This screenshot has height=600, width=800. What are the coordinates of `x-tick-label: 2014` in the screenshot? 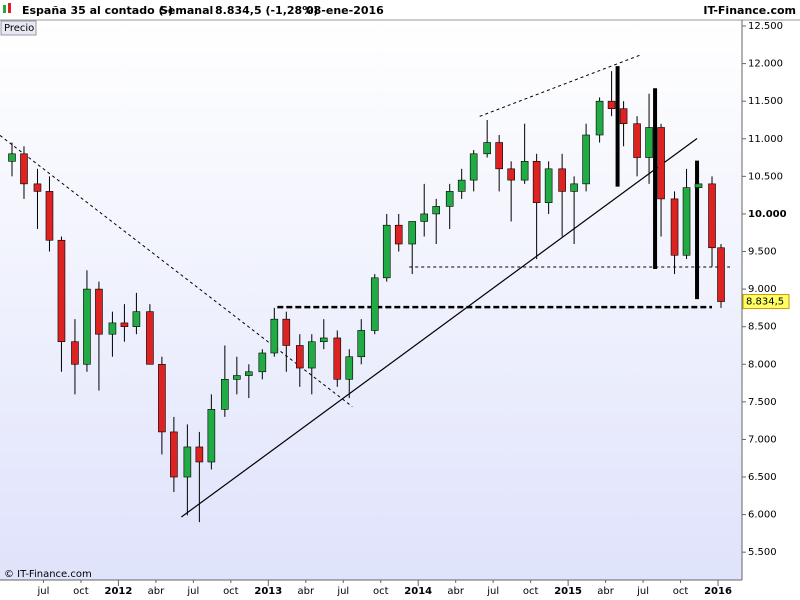 It's located at (418, 591).